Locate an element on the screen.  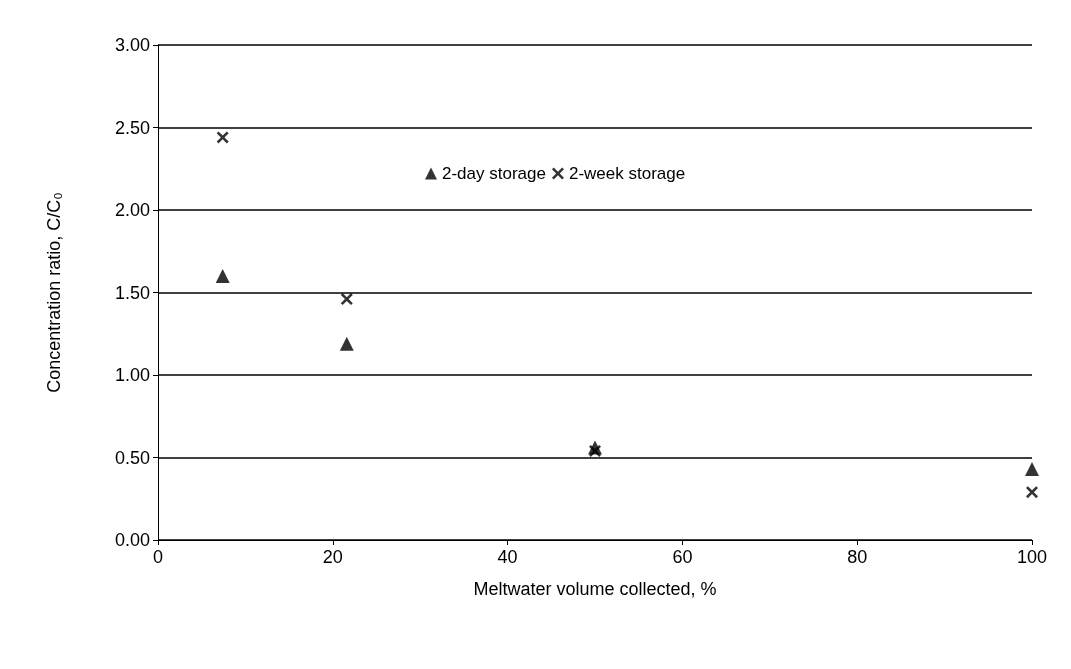
y-tick-label: 1.50 is located at coordinates (132, 292).